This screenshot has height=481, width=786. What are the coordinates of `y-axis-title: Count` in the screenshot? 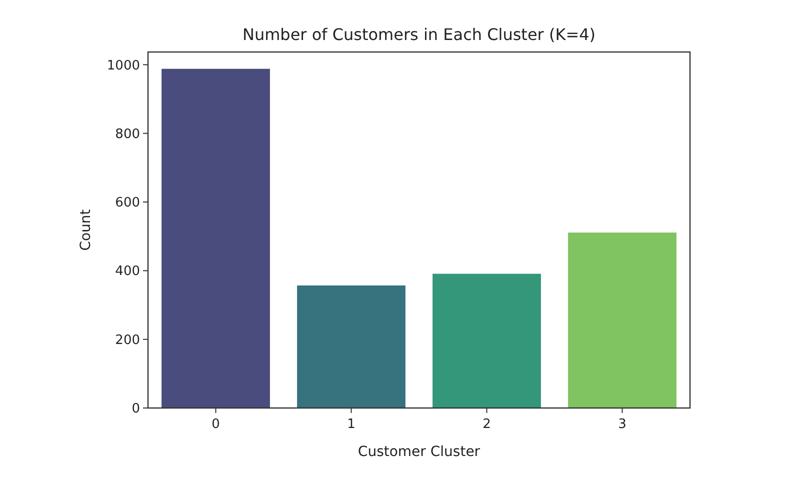 It's located at (86, 229).